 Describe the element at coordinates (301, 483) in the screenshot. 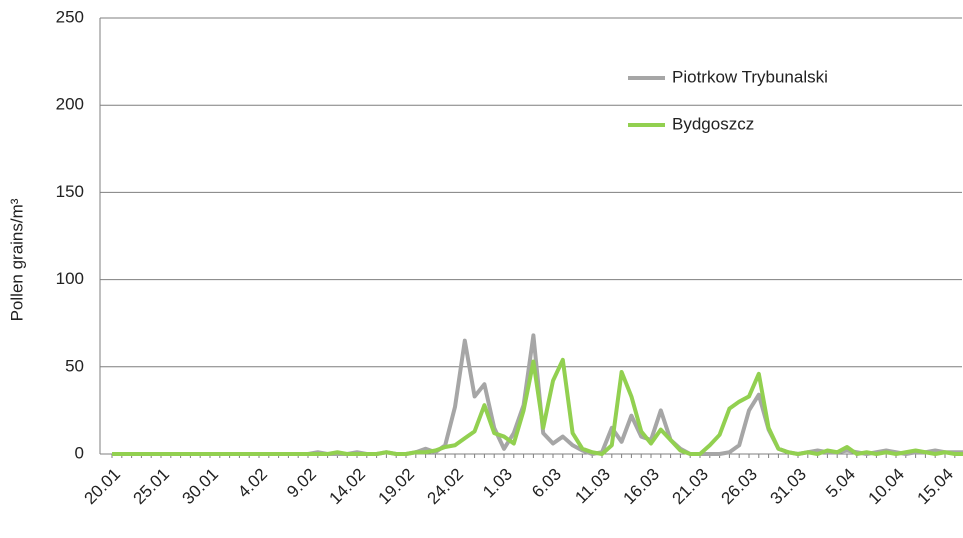

I see `x-tick-label: 9.02` at that location.